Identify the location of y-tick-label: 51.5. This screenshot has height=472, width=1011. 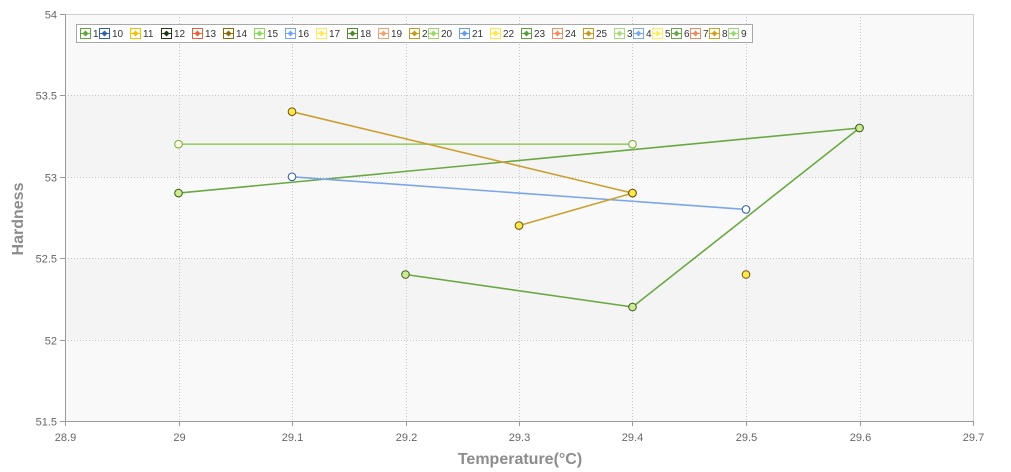
(46, 423).